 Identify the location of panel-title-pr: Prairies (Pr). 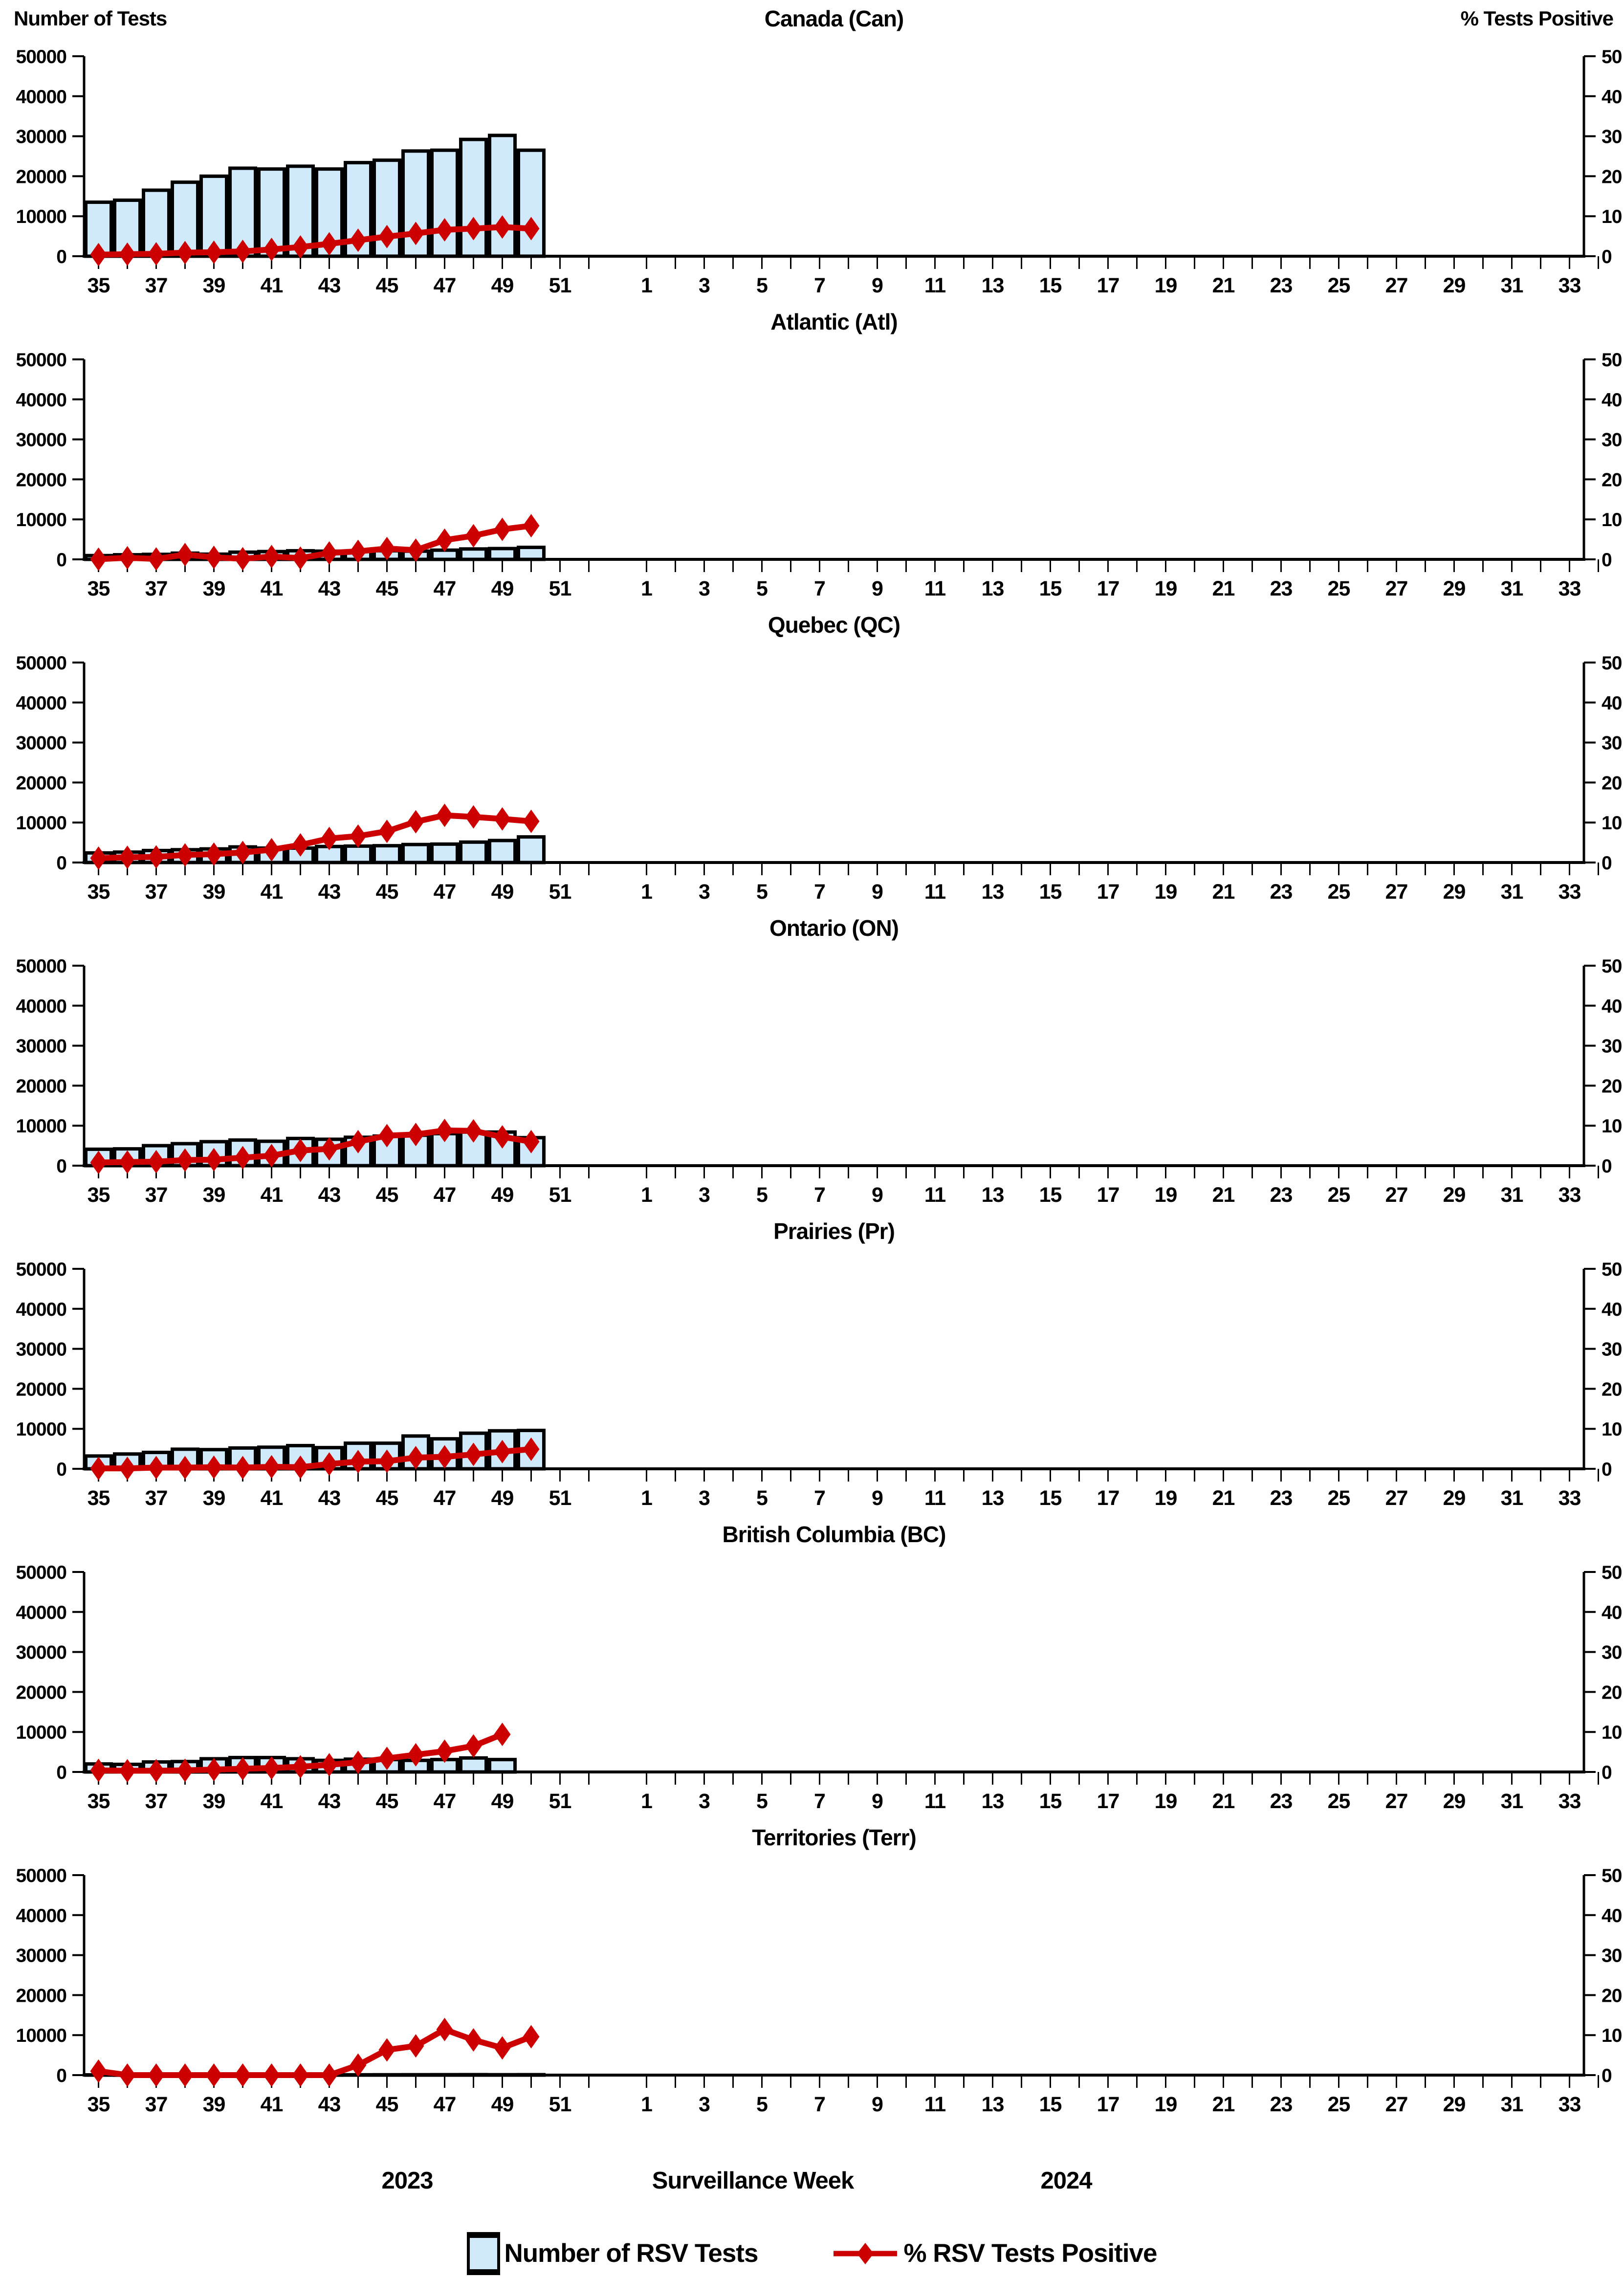
(834, 1231).